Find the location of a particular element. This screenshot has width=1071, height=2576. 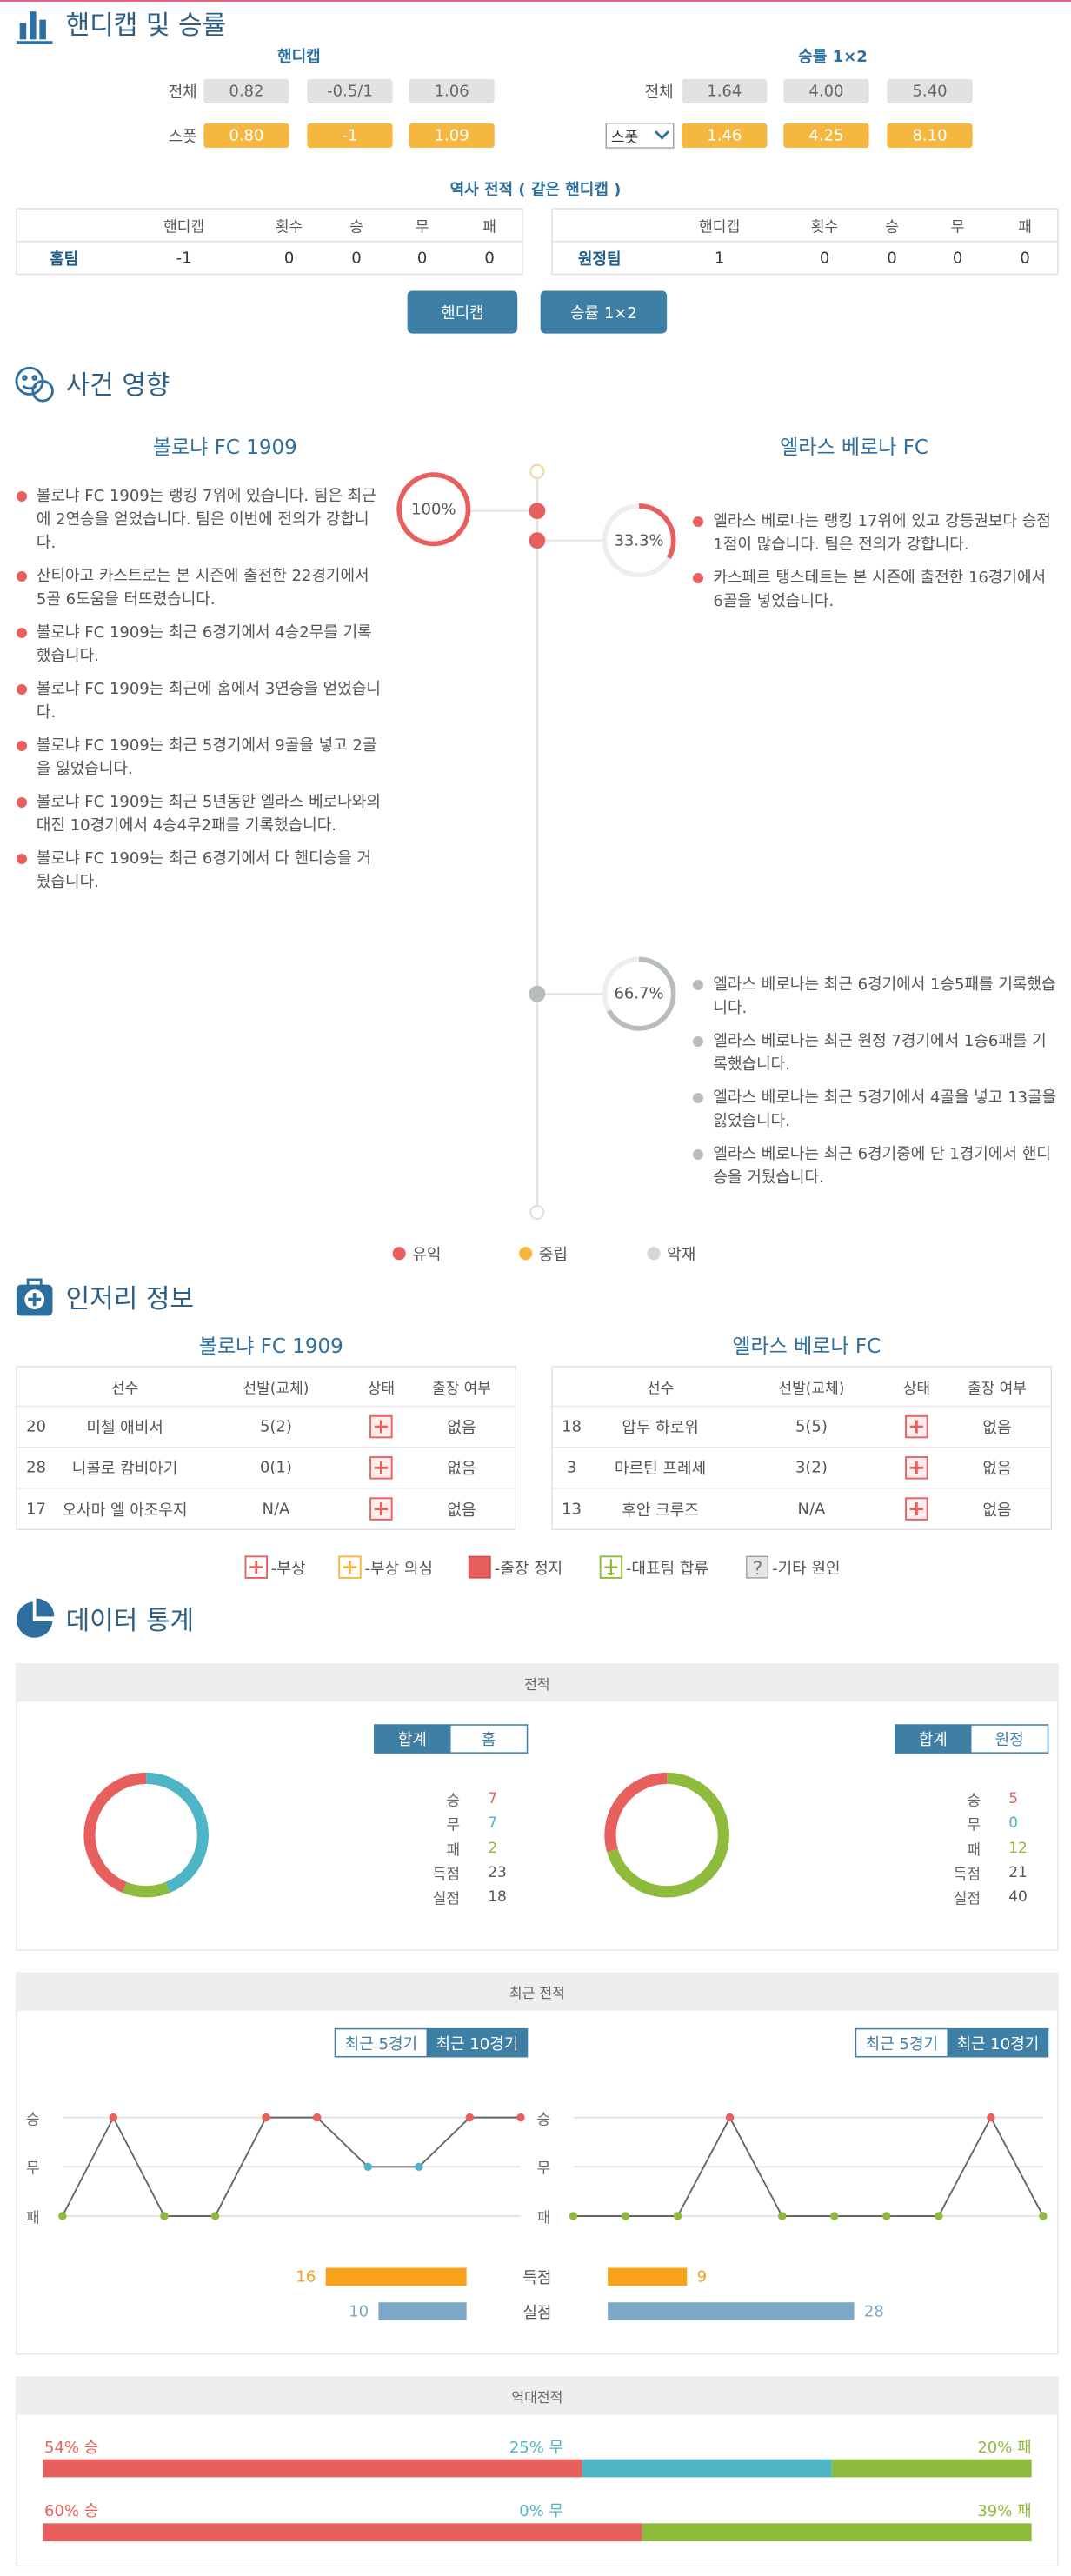

impact-text: 엘라스 베로나는 최근 5경기에서 4골을 넣고 13골을 잃었습니다. is located at coordinates (885, 1109).